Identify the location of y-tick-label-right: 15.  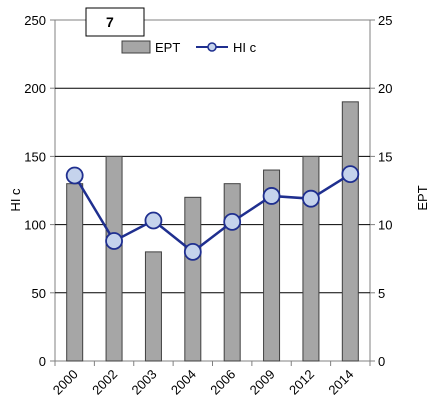
(385, 156).